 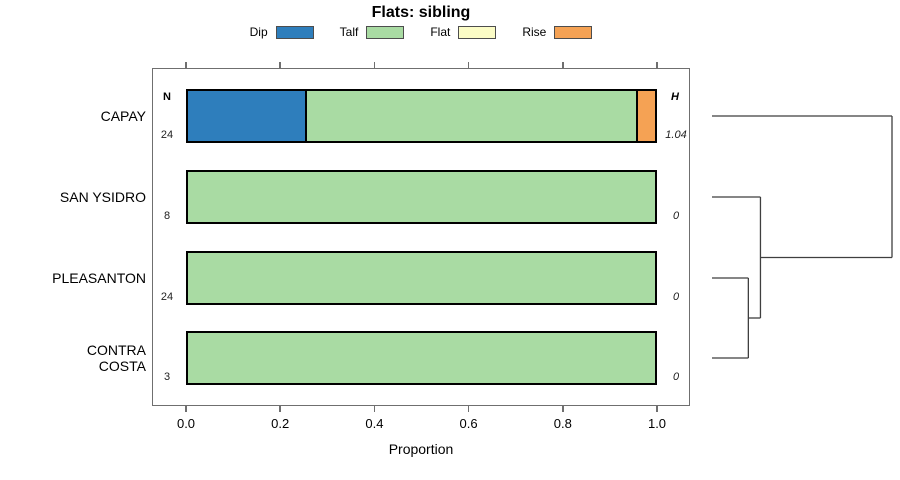 What do you see at coordinates (676, 135) in the screenshot?
I see `h-value-capay: 1.04` at bounding box center [676, 135].